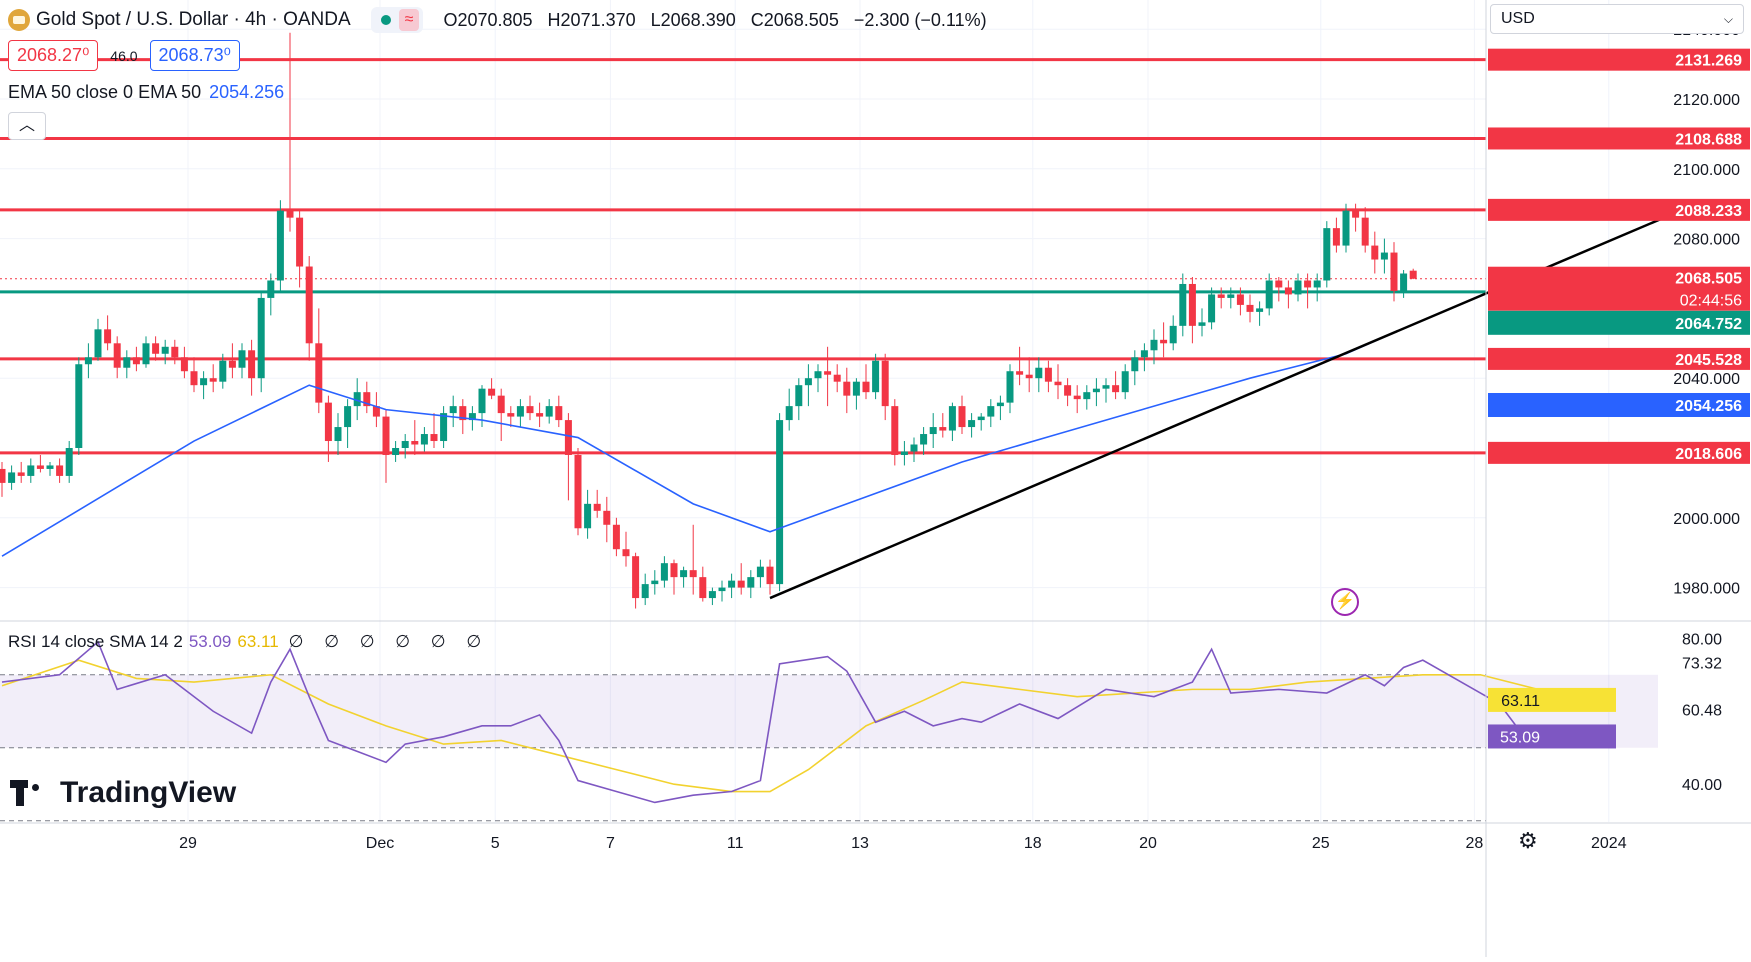 This screenshot has height=962, width=1751. What do you see at coordinates (735, 843) in the screenshot?
I see `x-tick-label: 11` at bounding box center [735, 843].